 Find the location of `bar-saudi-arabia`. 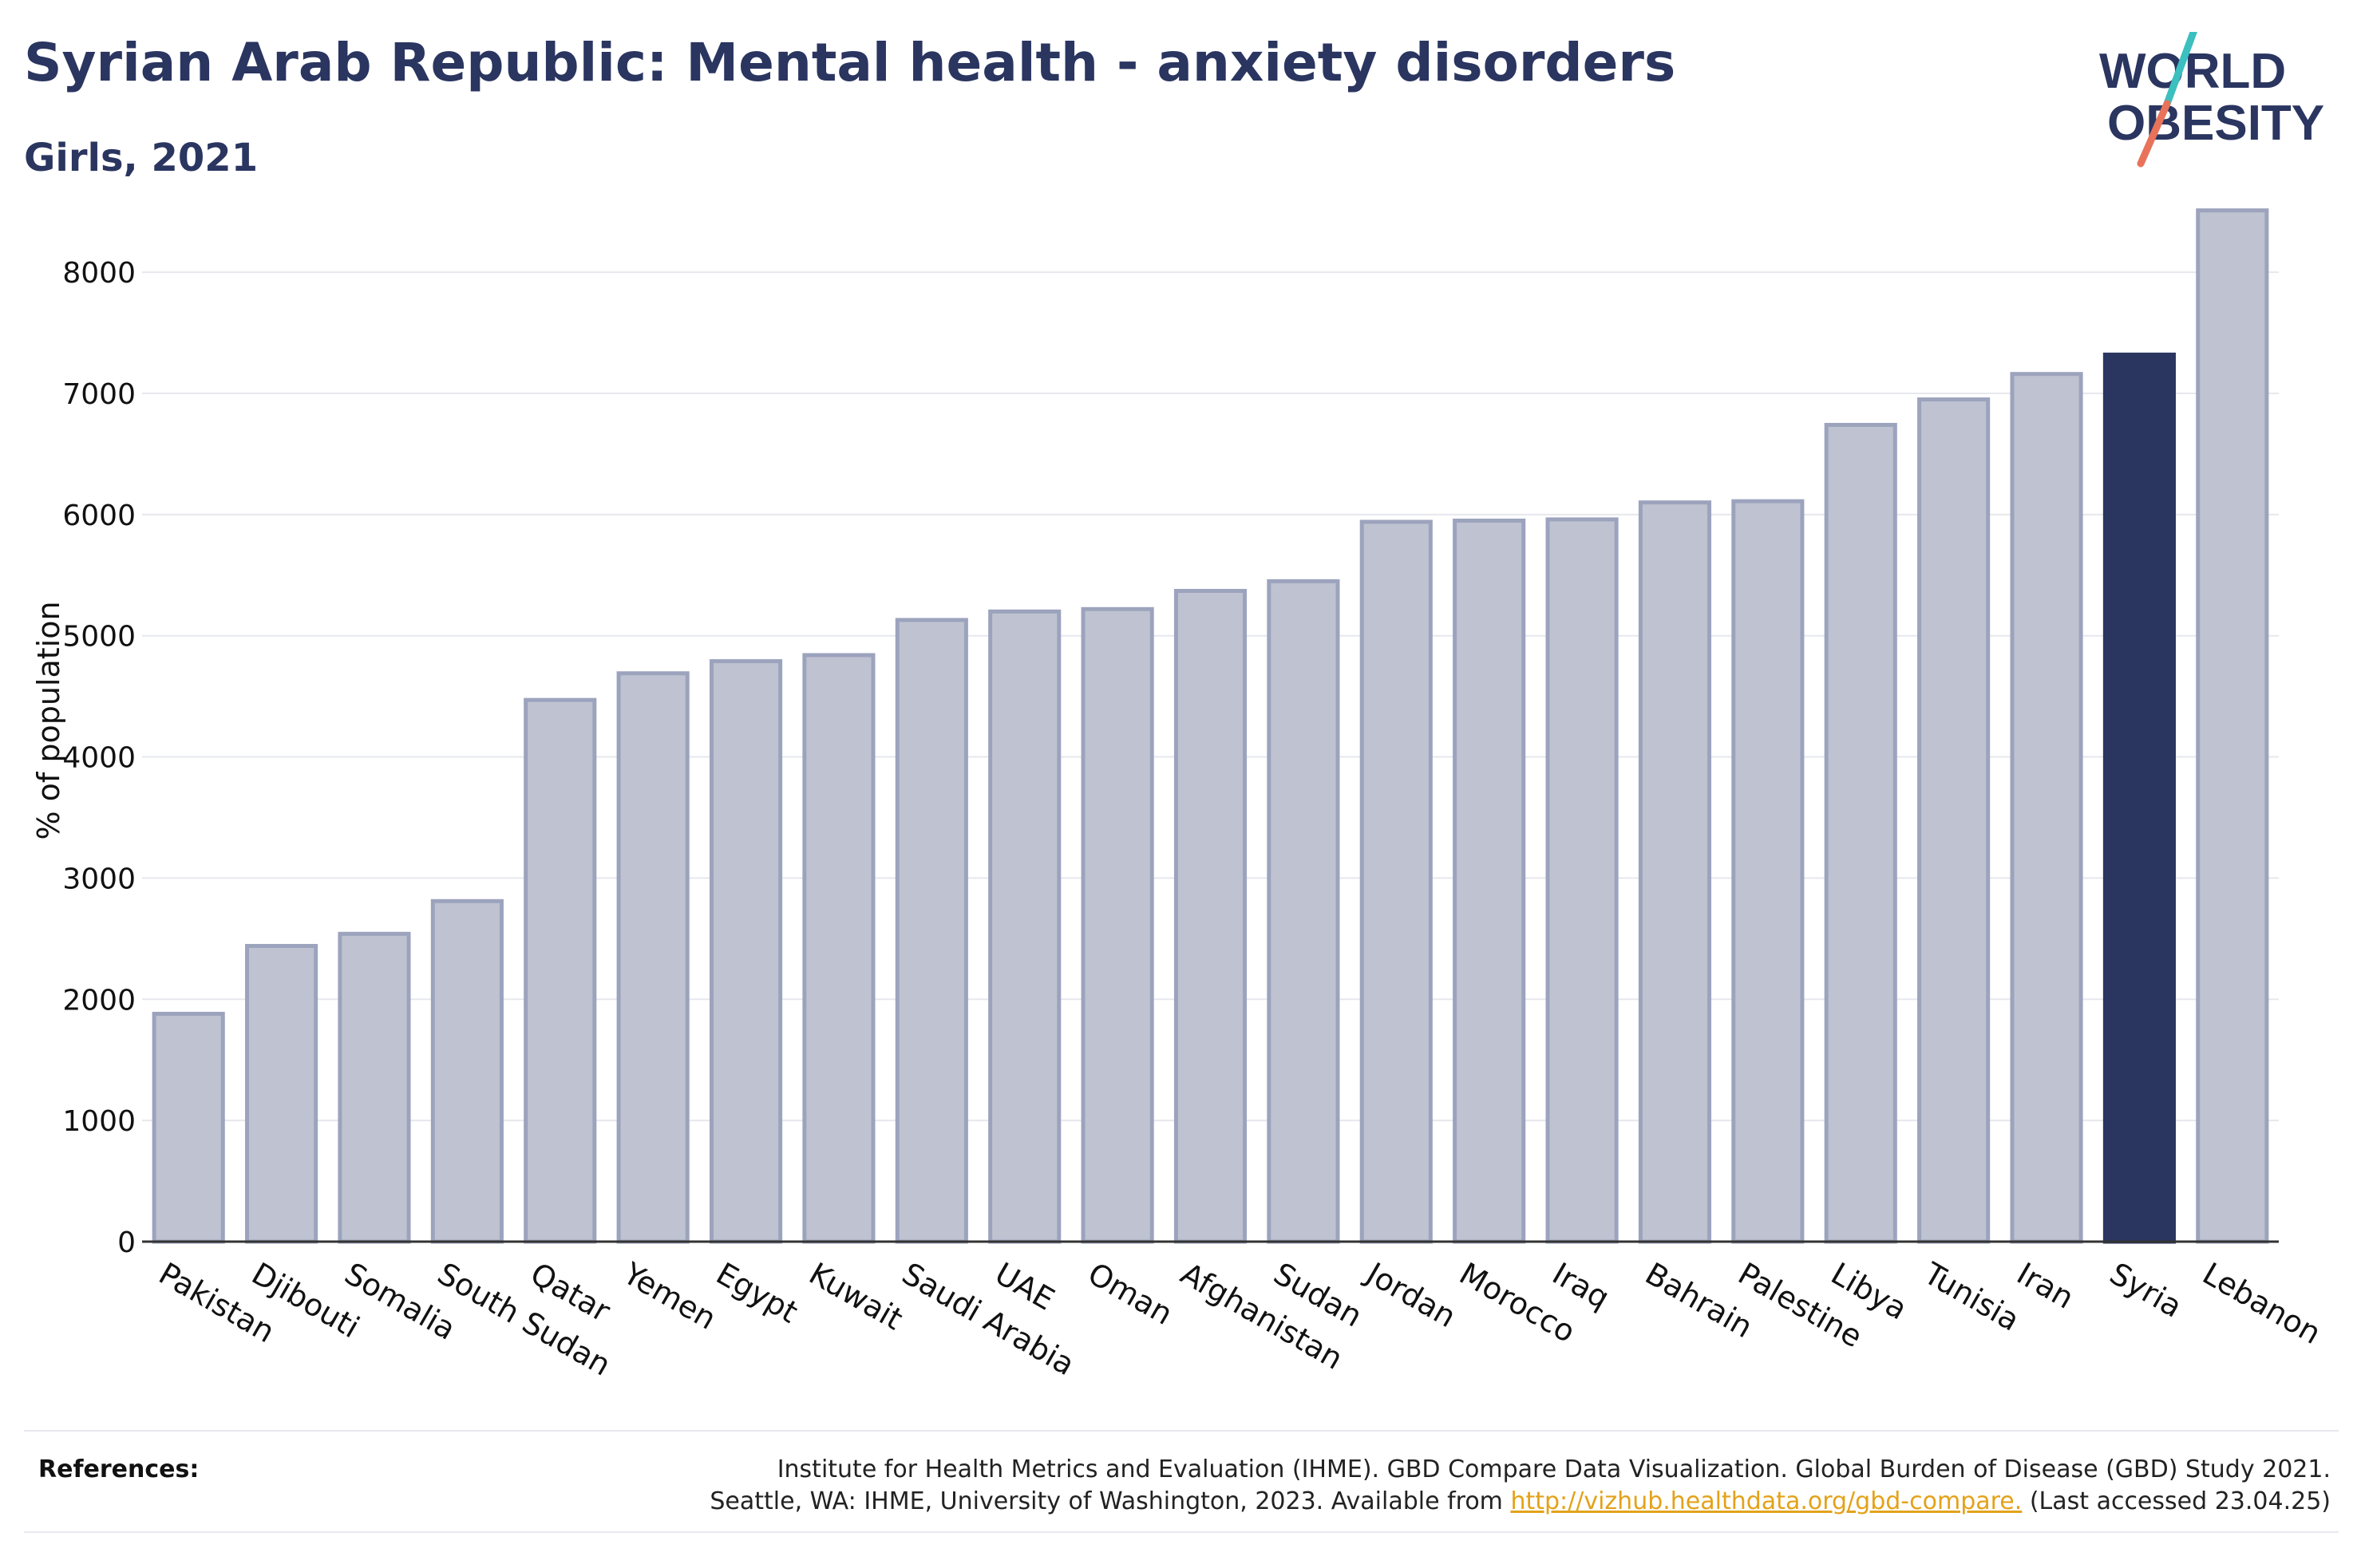

bar-saudi-arabia is located at coordinates (931, 931).